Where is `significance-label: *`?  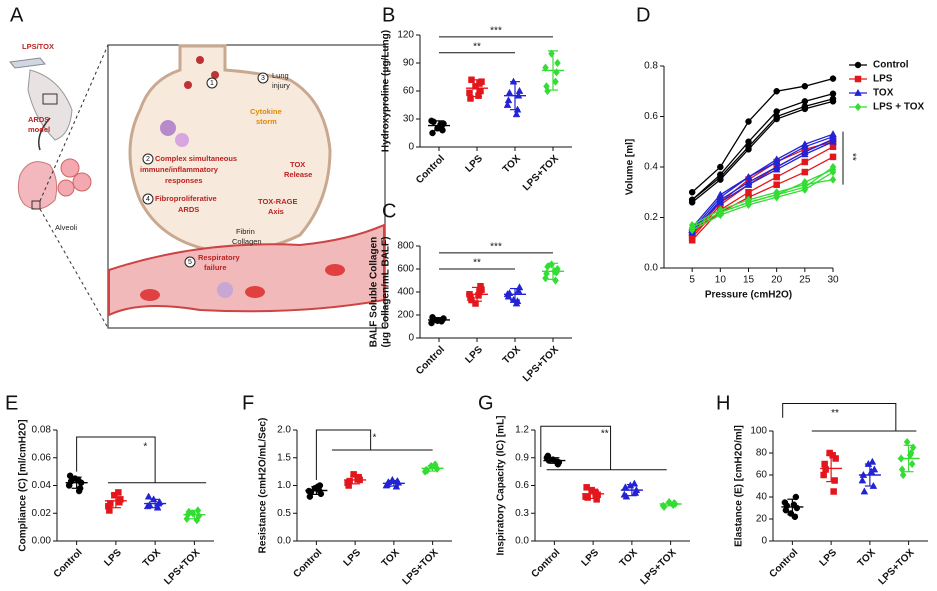 significance-label: * is located at coordinates (375, 437).